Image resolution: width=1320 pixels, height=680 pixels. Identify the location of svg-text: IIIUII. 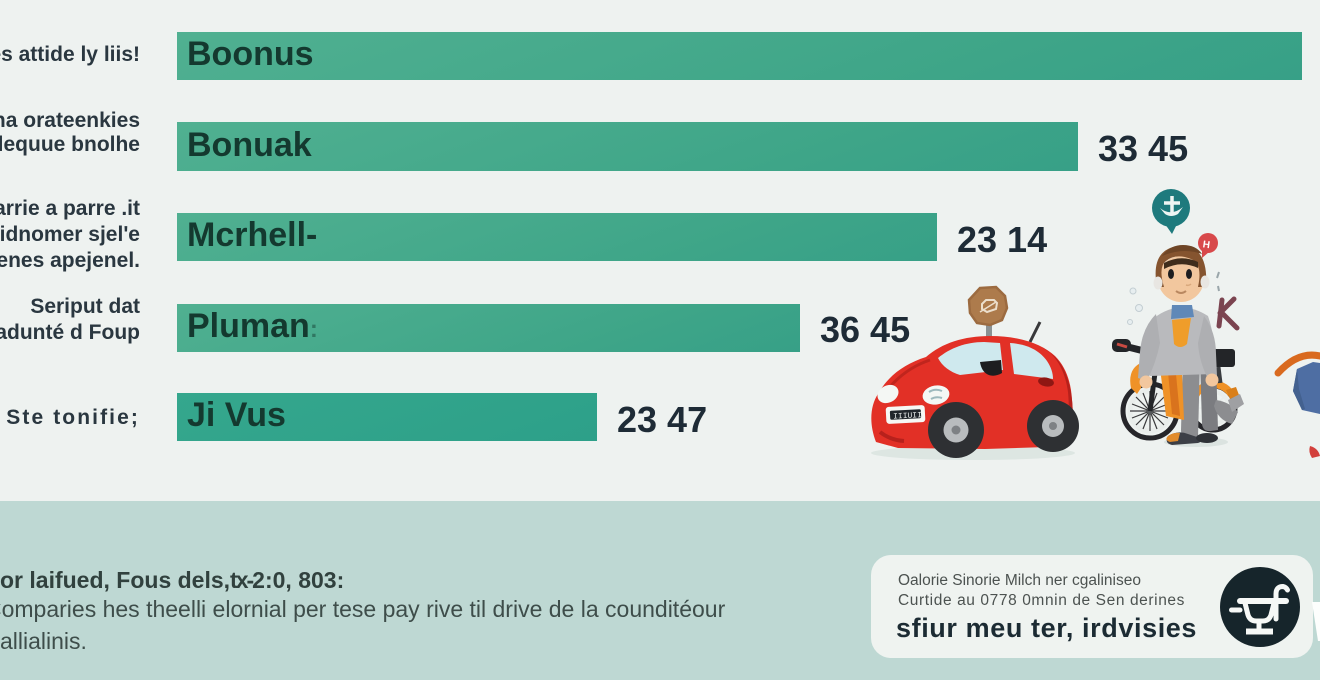
(907, 416).